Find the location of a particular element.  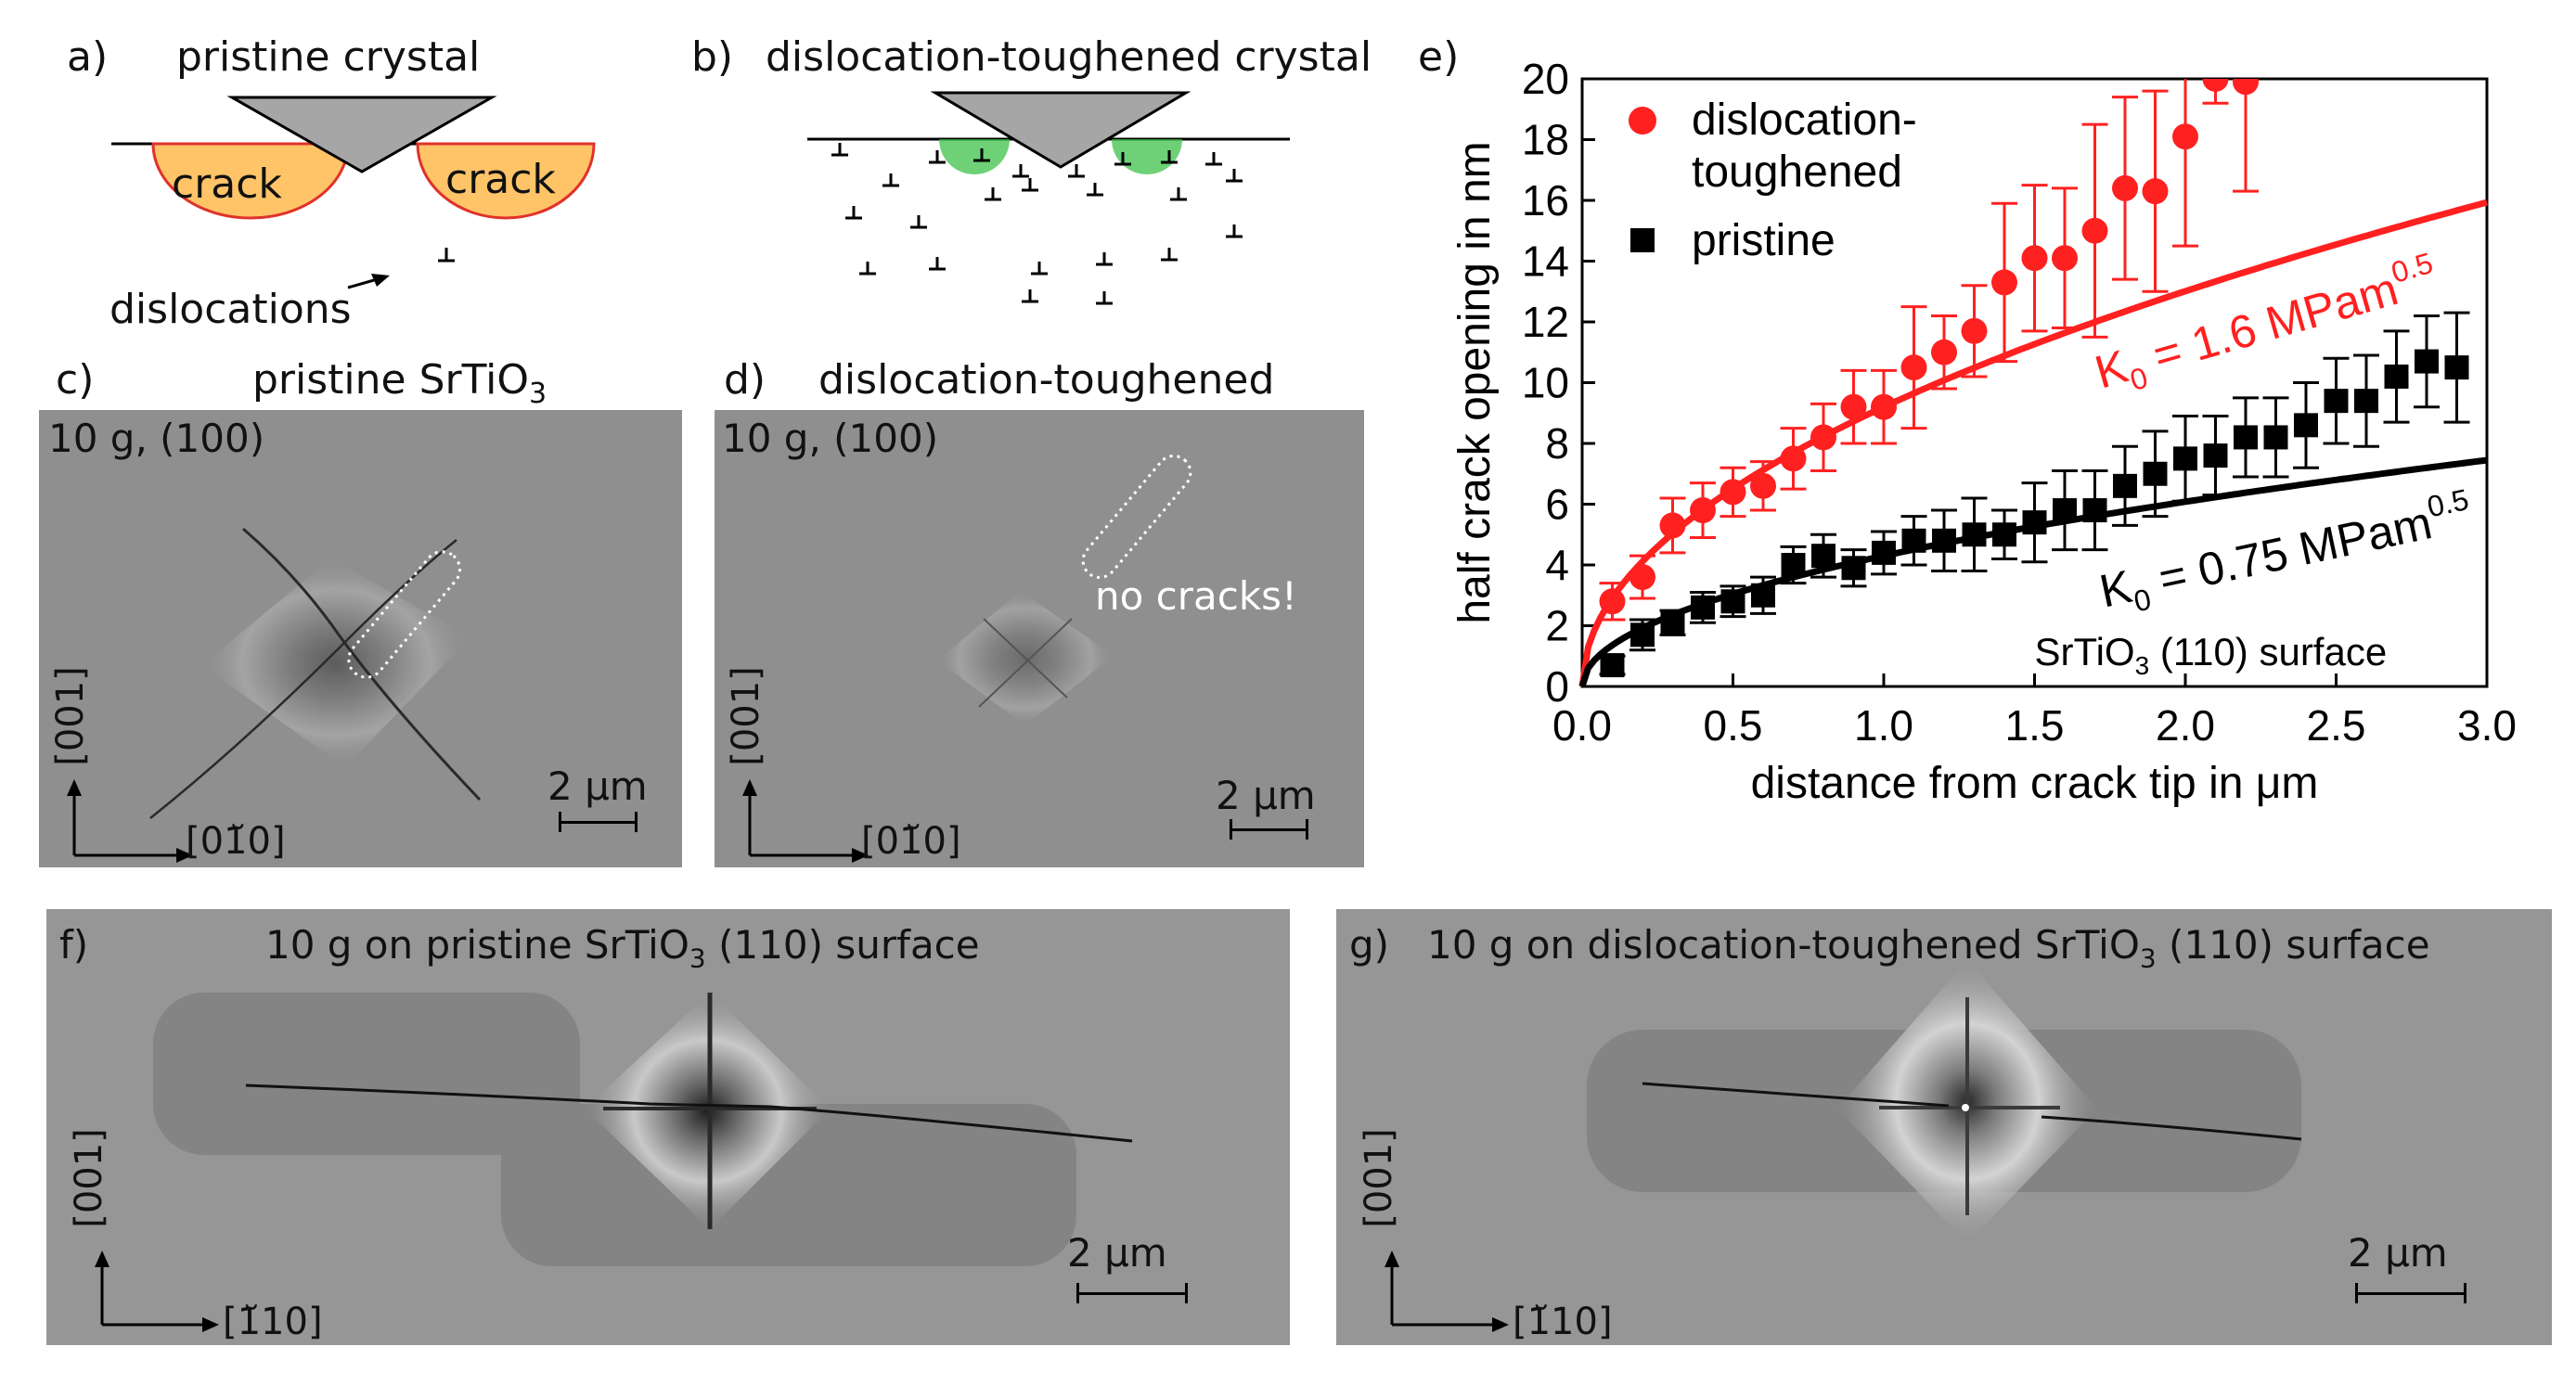

y-tick-label: 20 is located at coordinates (1546, 79).